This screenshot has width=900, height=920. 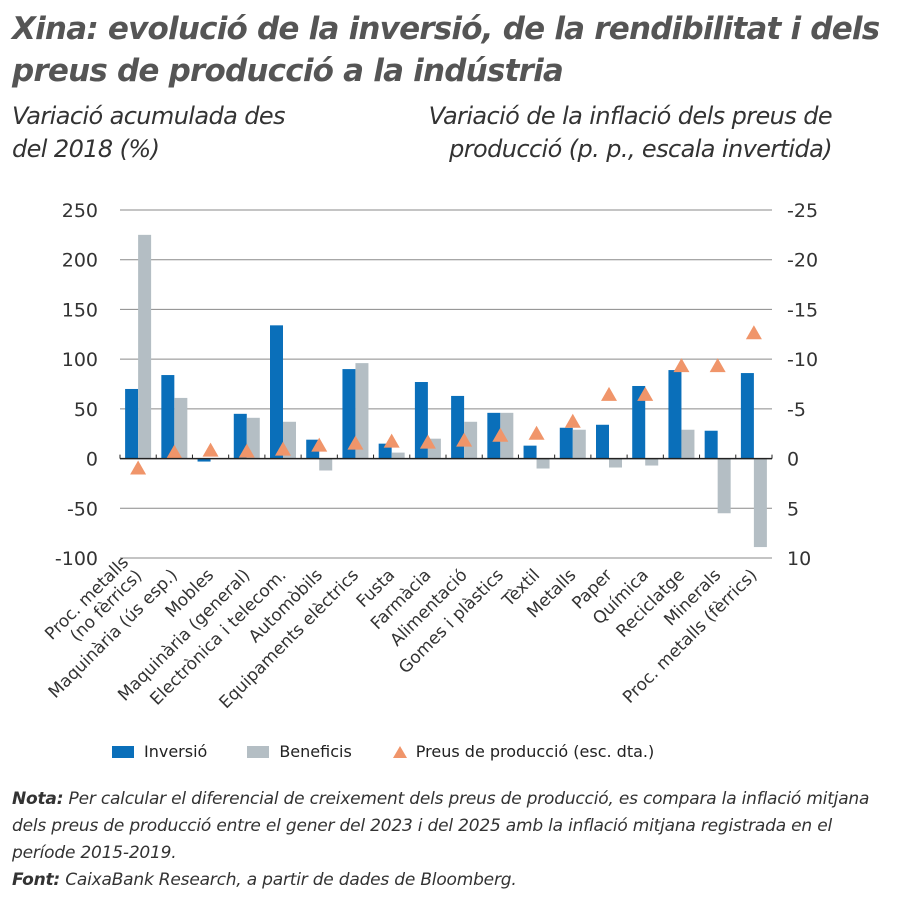 I want to click on right-tick-label: -15, so click(x=802, y=310).